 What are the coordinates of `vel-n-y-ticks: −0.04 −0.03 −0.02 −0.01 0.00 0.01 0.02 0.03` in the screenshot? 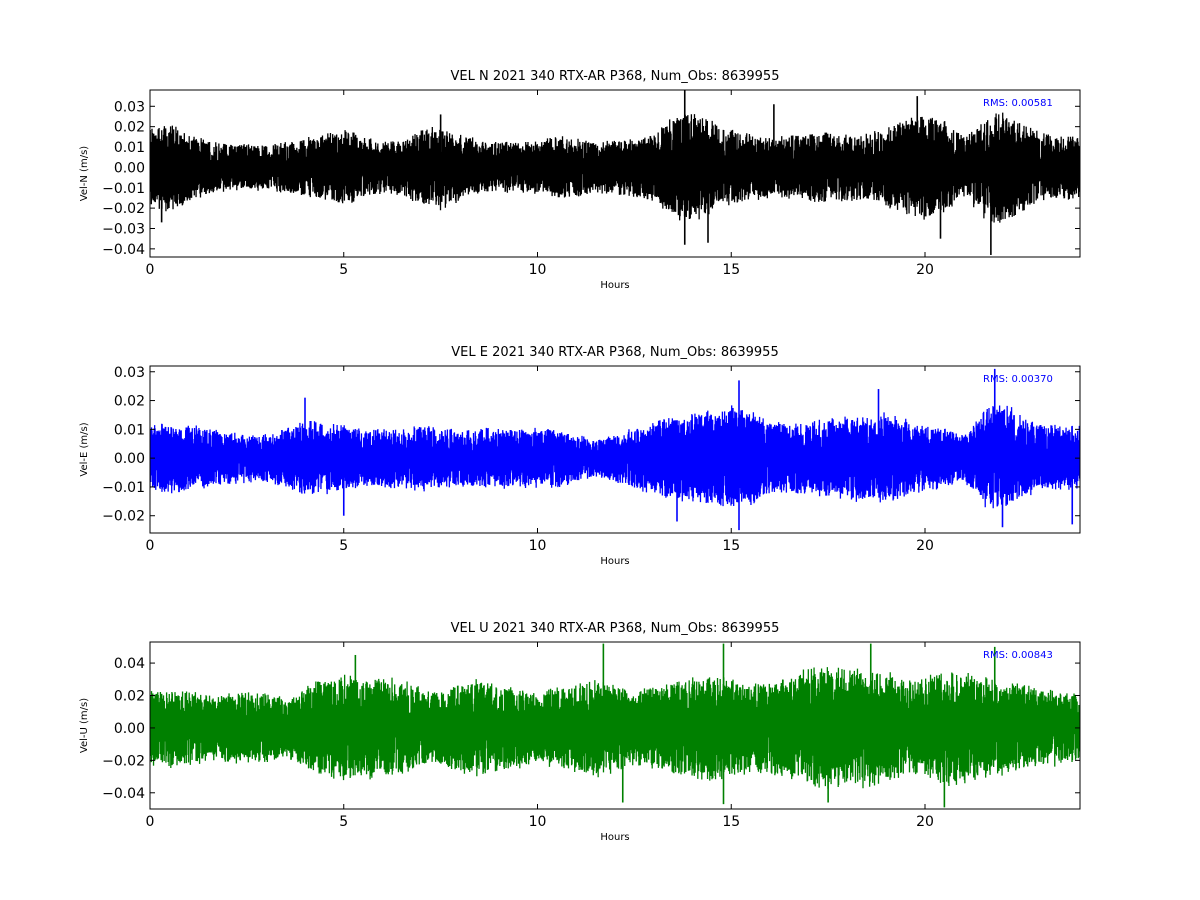 It's located at (591, 178).